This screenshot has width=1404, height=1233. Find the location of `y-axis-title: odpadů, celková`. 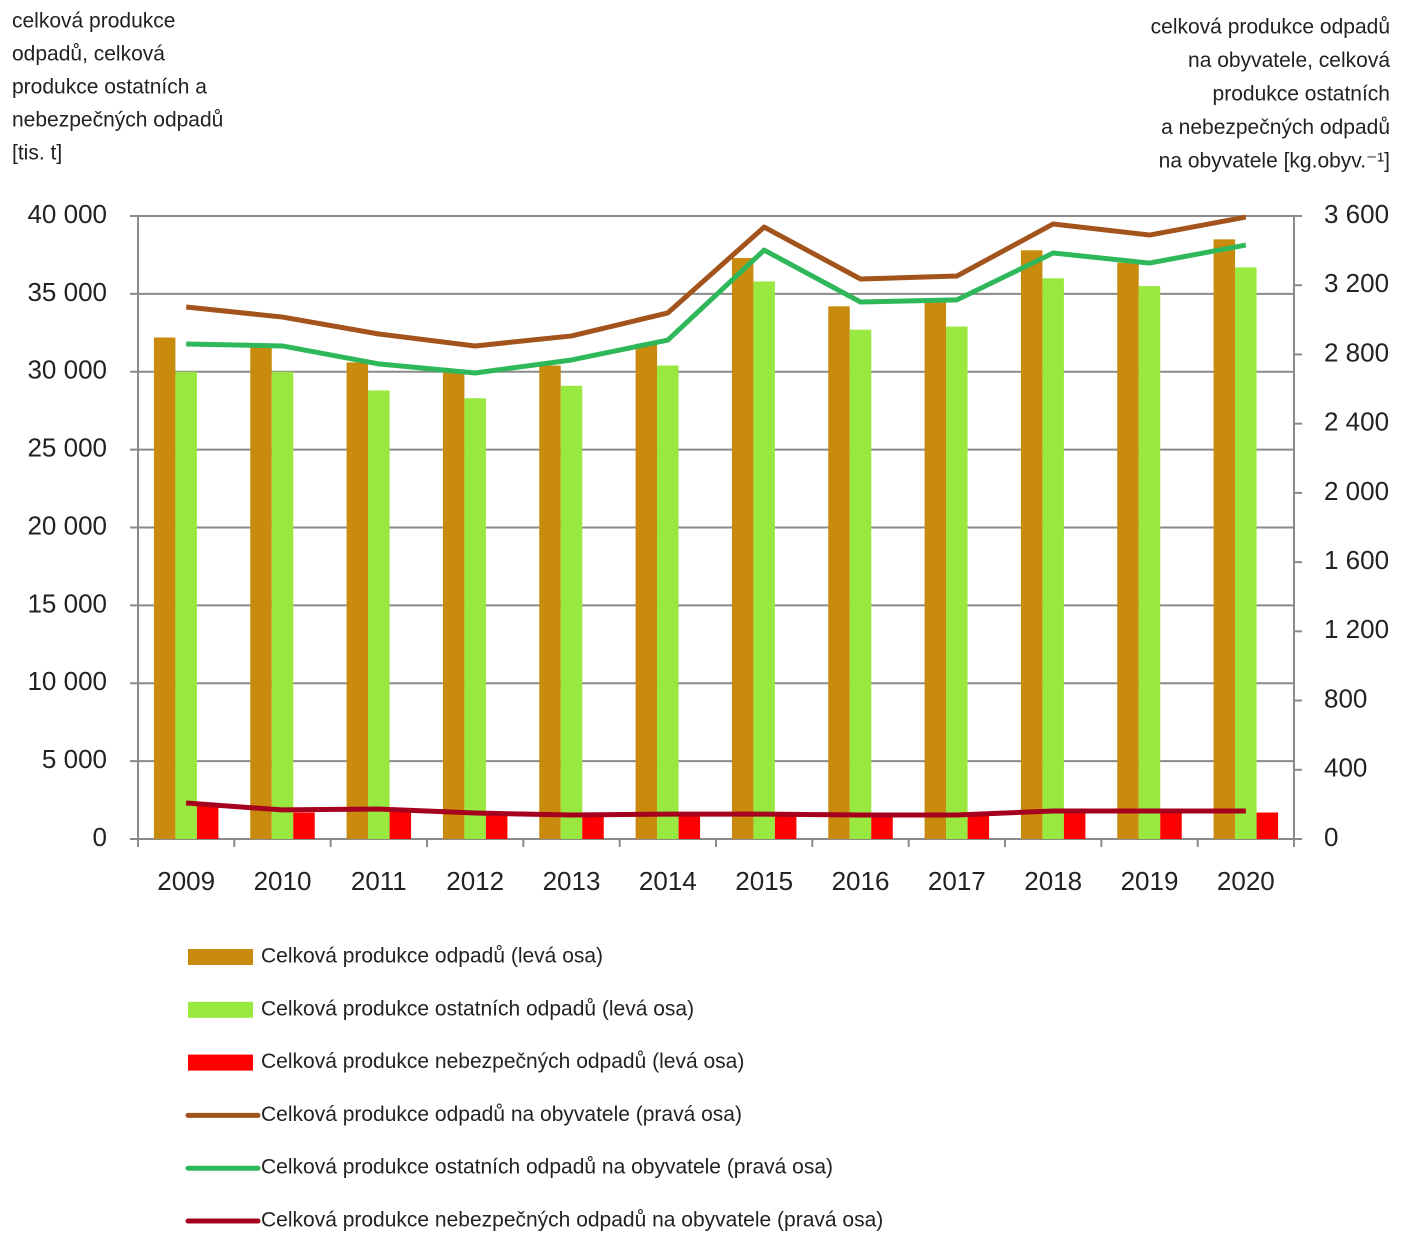

y-axis-title: odpadů, celková is located at coordinates (88, 54).